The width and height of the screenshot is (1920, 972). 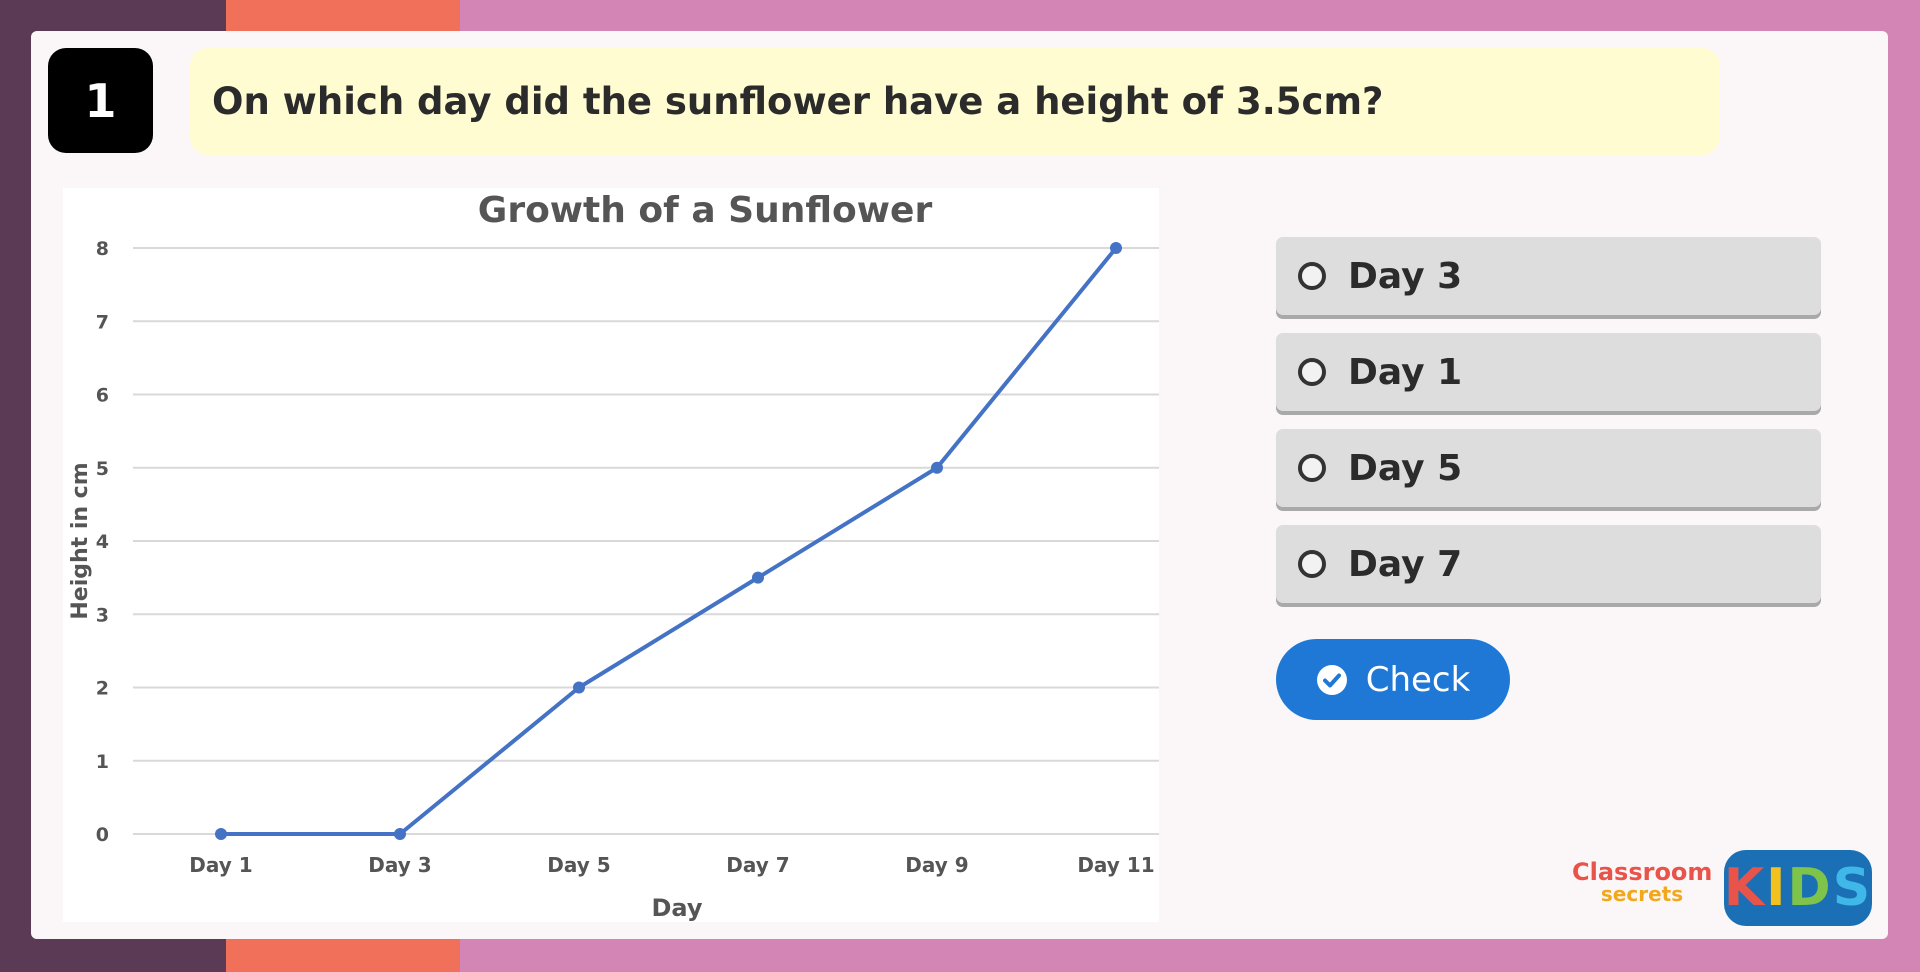 What do you see at coordinates (1115, 865) in the screenshot?
I see `chart-x-tick-label: Day 11` at bounding box center [1115, 865].